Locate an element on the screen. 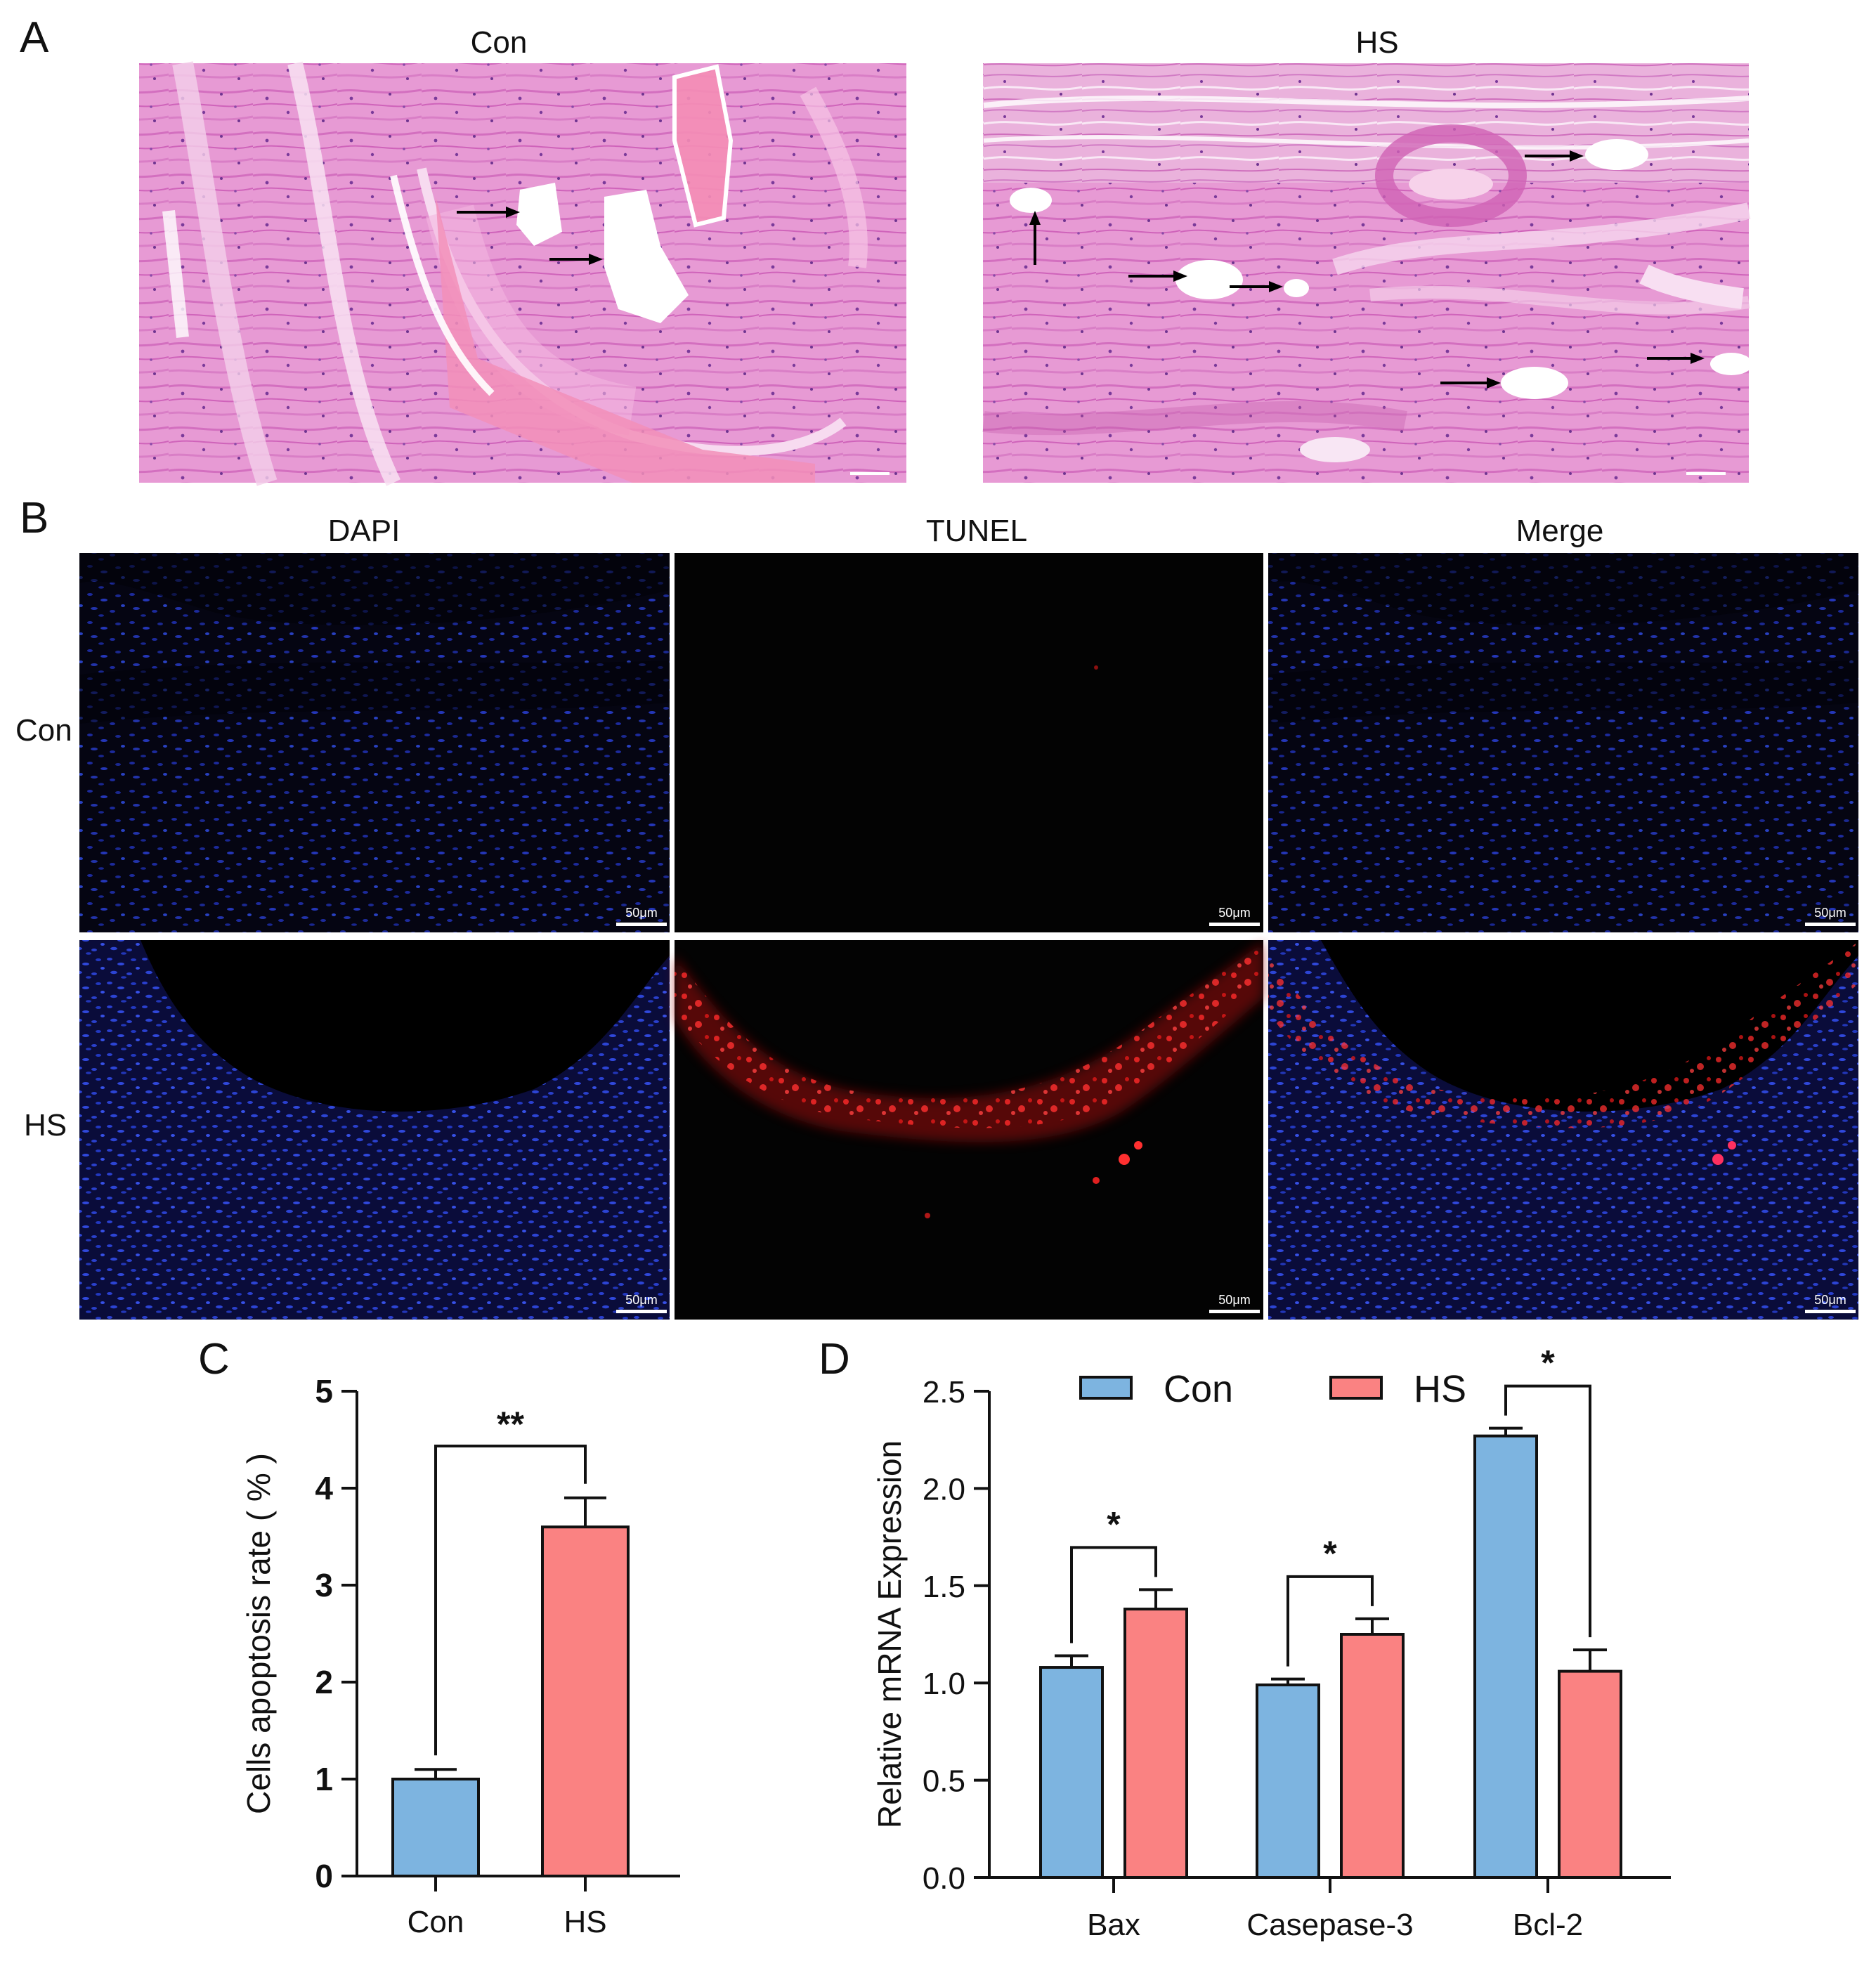 The width and height of the screenshot is (1876, 1973). legend-label-hs: HS is located at coordinates (1440, 1389).